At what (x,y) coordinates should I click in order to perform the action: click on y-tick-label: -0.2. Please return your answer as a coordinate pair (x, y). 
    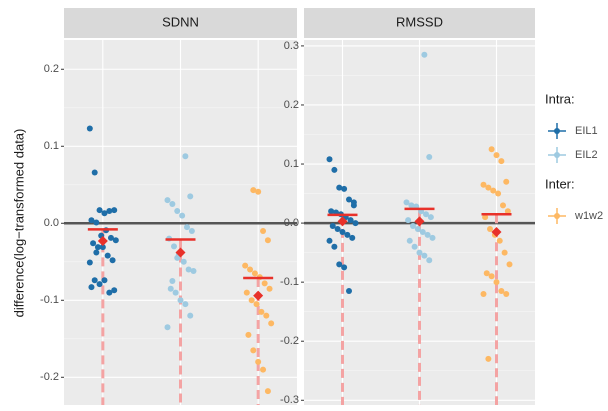
    Looking at the image, I should click on (289, 341).